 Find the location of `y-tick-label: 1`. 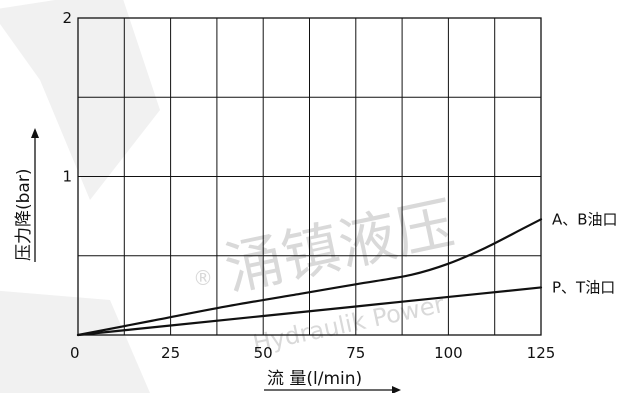

y-tick-label: 1 is located at coordinates (67, 177).